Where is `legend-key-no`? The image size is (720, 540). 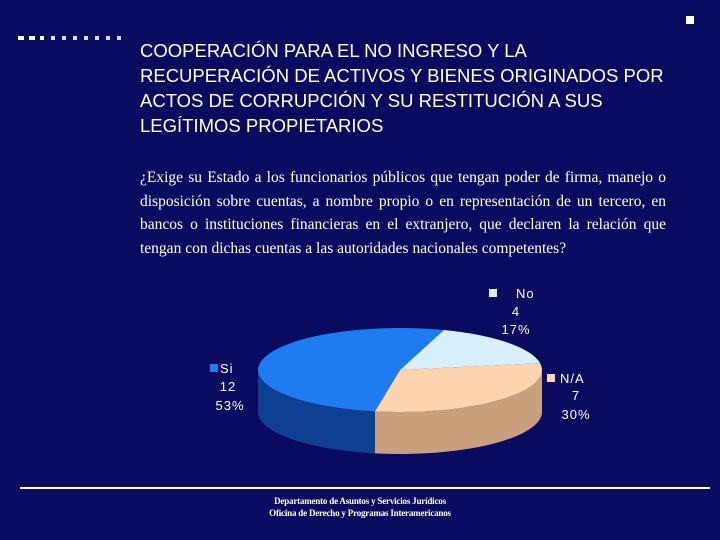
legend-key-no is located at coordinates (493, 293).